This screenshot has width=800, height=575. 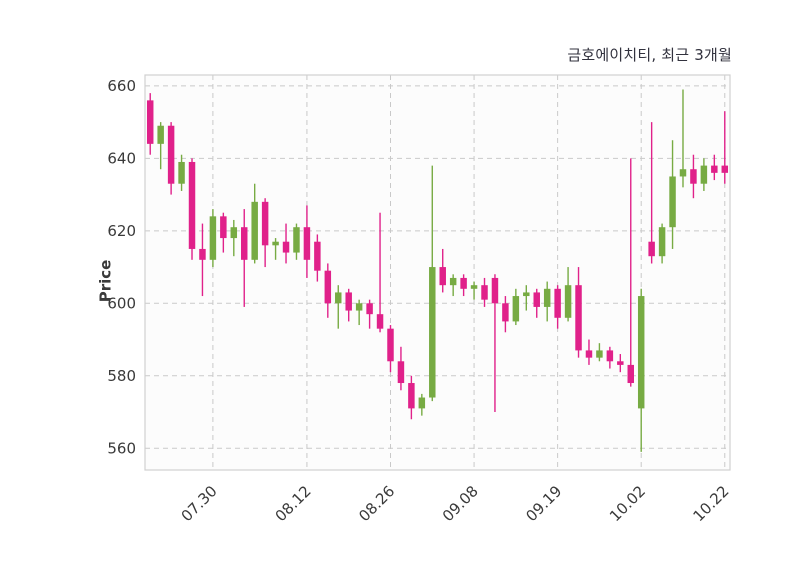 I want to click on y-axis-label: Price, so click(x=105, y=281).